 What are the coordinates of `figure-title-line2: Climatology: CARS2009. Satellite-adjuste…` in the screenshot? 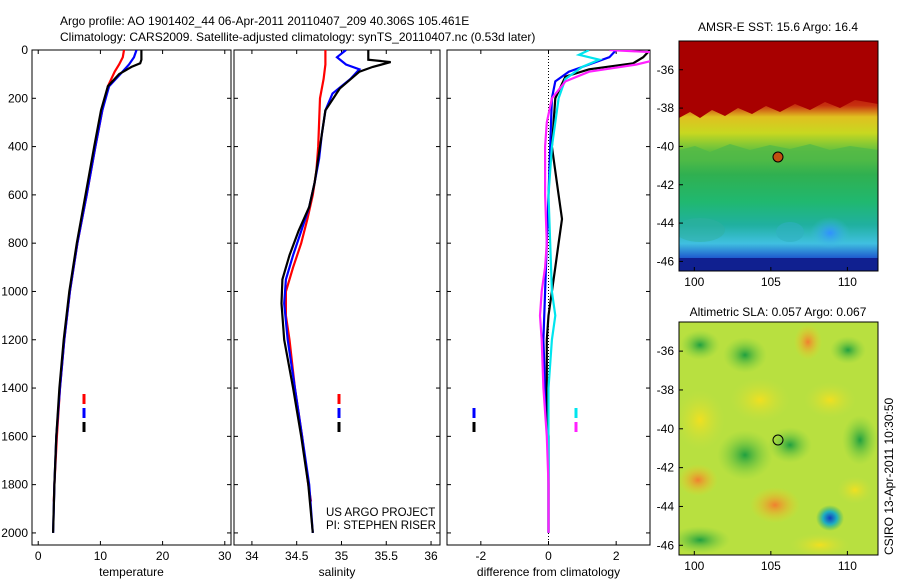 It's located at (297, 37).